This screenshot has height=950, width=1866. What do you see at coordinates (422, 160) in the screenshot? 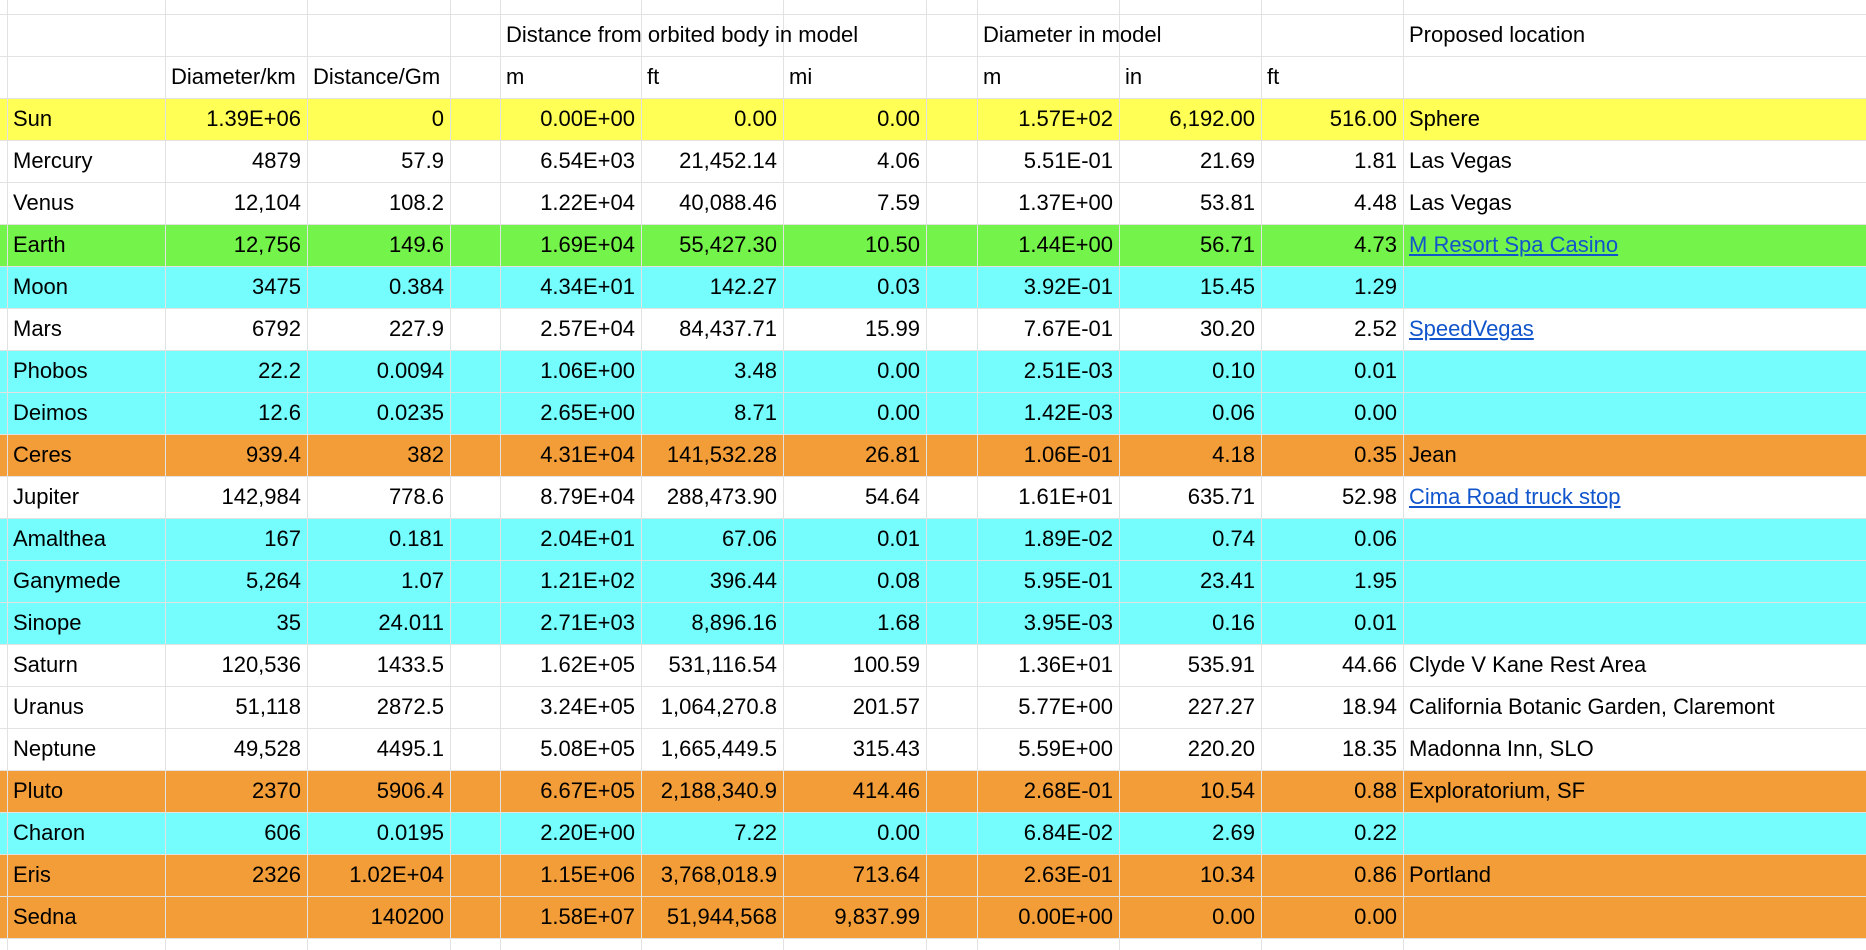
I see `cell: 57.9` at bounding box center [422, 160].